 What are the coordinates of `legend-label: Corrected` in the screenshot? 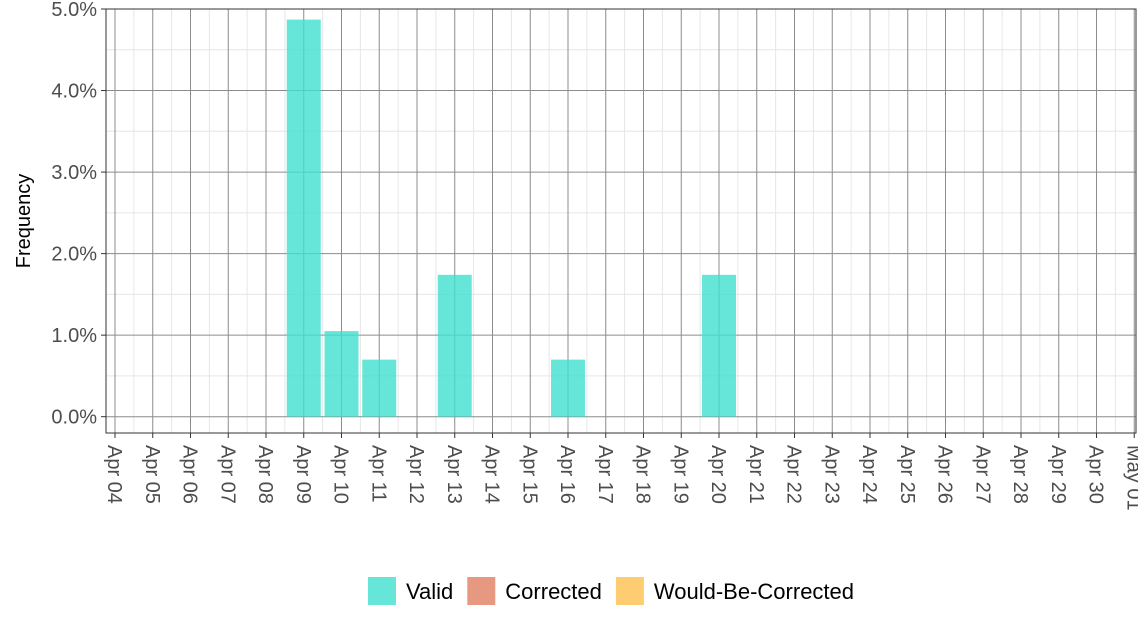 It's located at (553, 591).